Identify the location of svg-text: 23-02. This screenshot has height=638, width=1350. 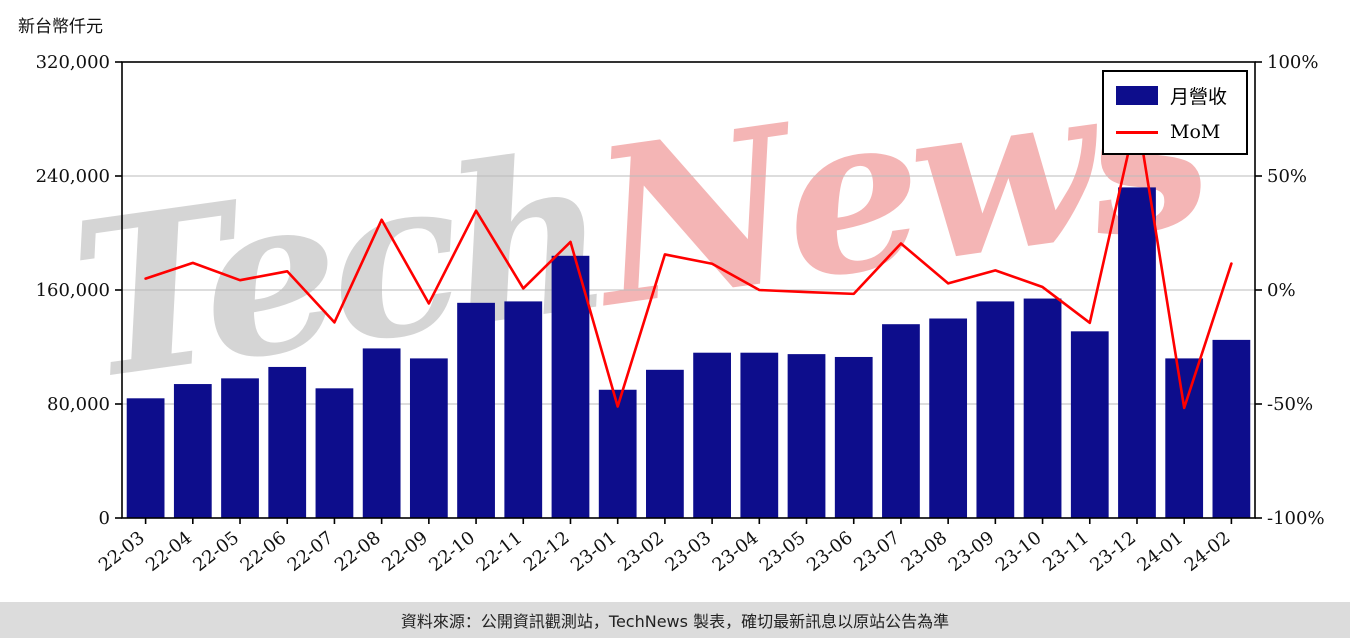
(641, 551).